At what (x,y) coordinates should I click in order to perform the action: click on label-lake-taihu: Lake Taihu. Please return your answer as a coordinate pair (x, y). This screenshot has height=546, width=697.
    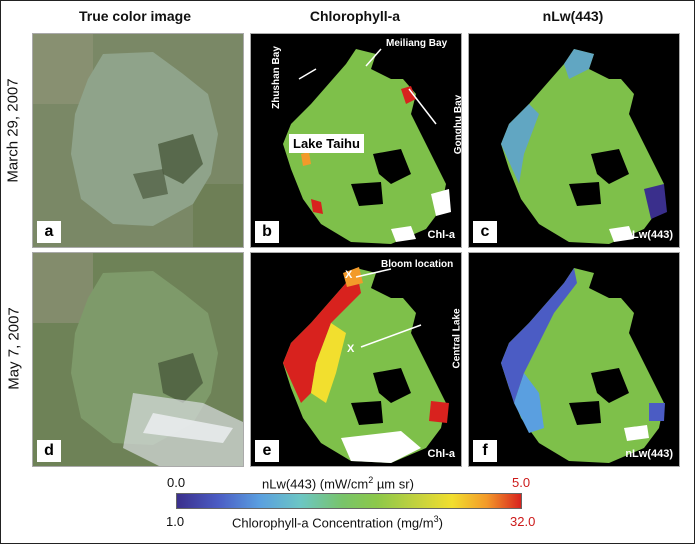
    Looking at the image, I should click on (326, 143).